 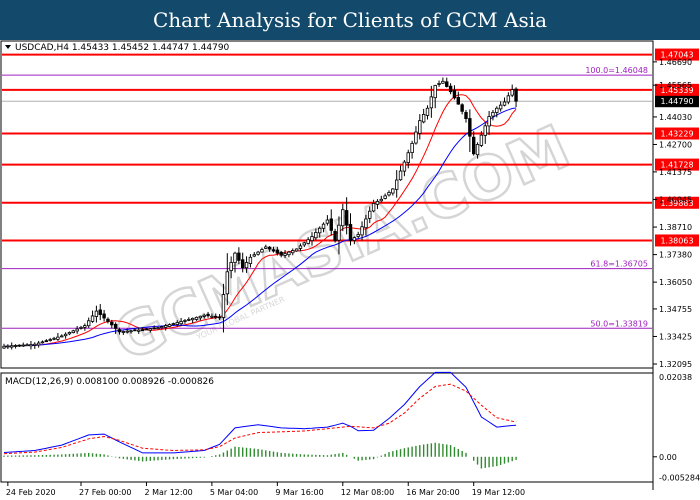 I want to click on time-tick-label: 16 Mar 20:00, so click(x=432, y=492).